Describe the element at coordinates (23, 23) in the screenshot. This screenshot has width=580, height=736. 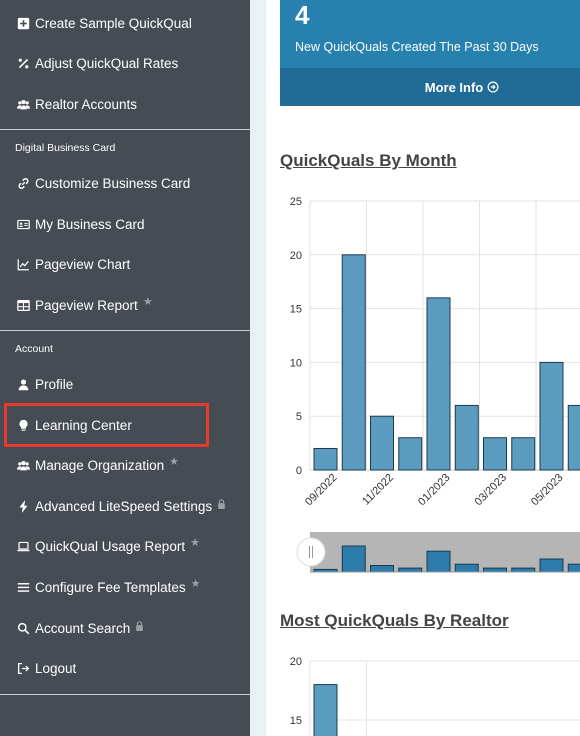
I see `plus-square-icon` at that location.